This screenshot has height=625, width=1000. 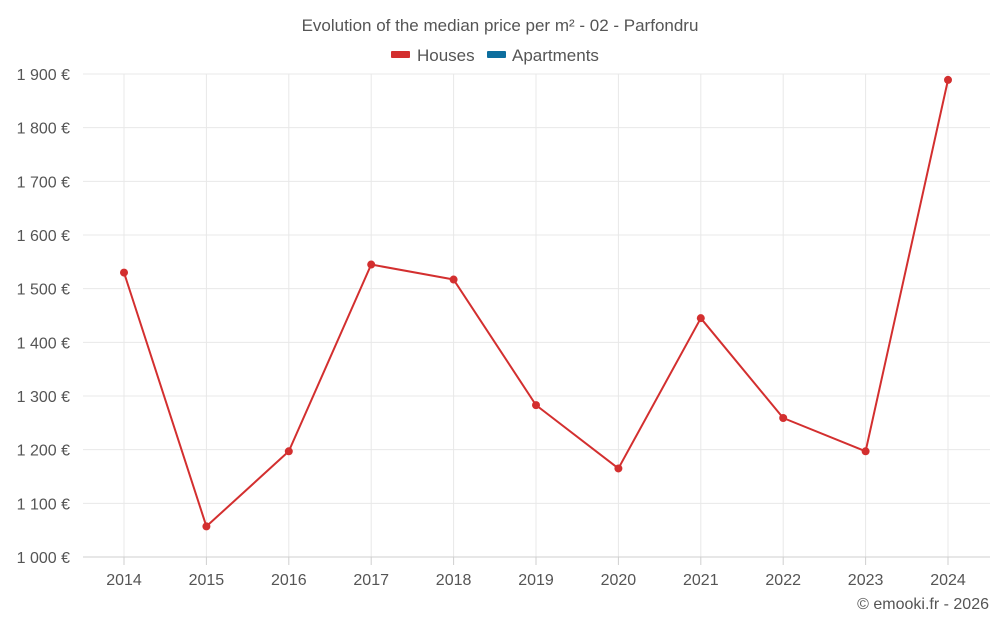 I want to click on data-point-houses-2023, so click(x=865, y=451).